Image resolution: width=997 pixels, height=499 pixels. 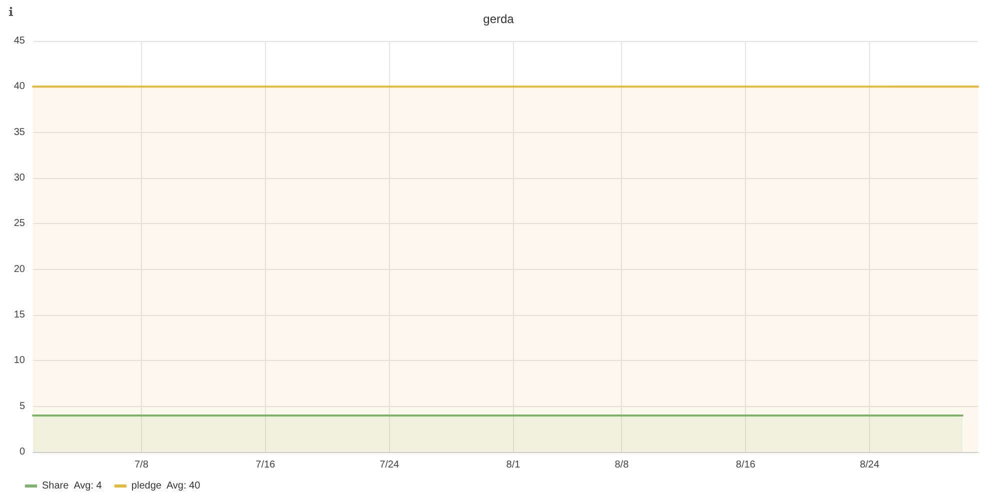 What do you see at coordinates (22, 452) in the screenshot?
I see `y-tick-label: 0` at bounding box center [22, 452].